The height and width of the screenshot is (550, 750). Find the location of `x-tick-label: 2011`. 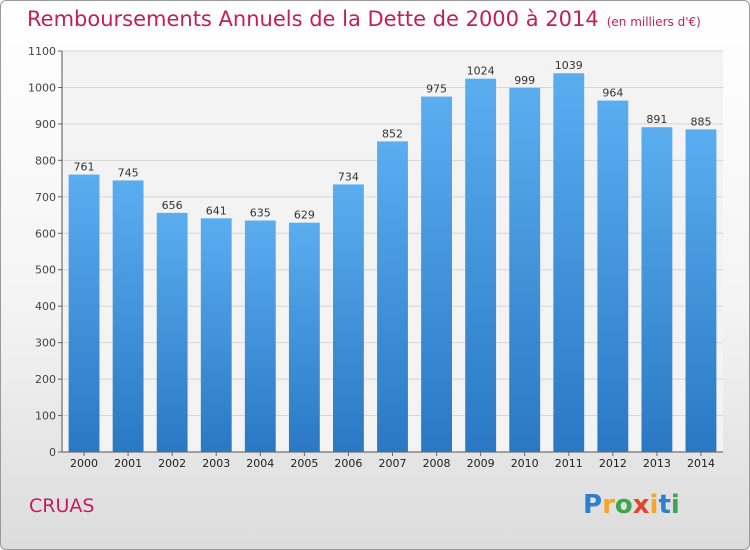

x-tick-label: 2011 is located at coordinates (569, 463).